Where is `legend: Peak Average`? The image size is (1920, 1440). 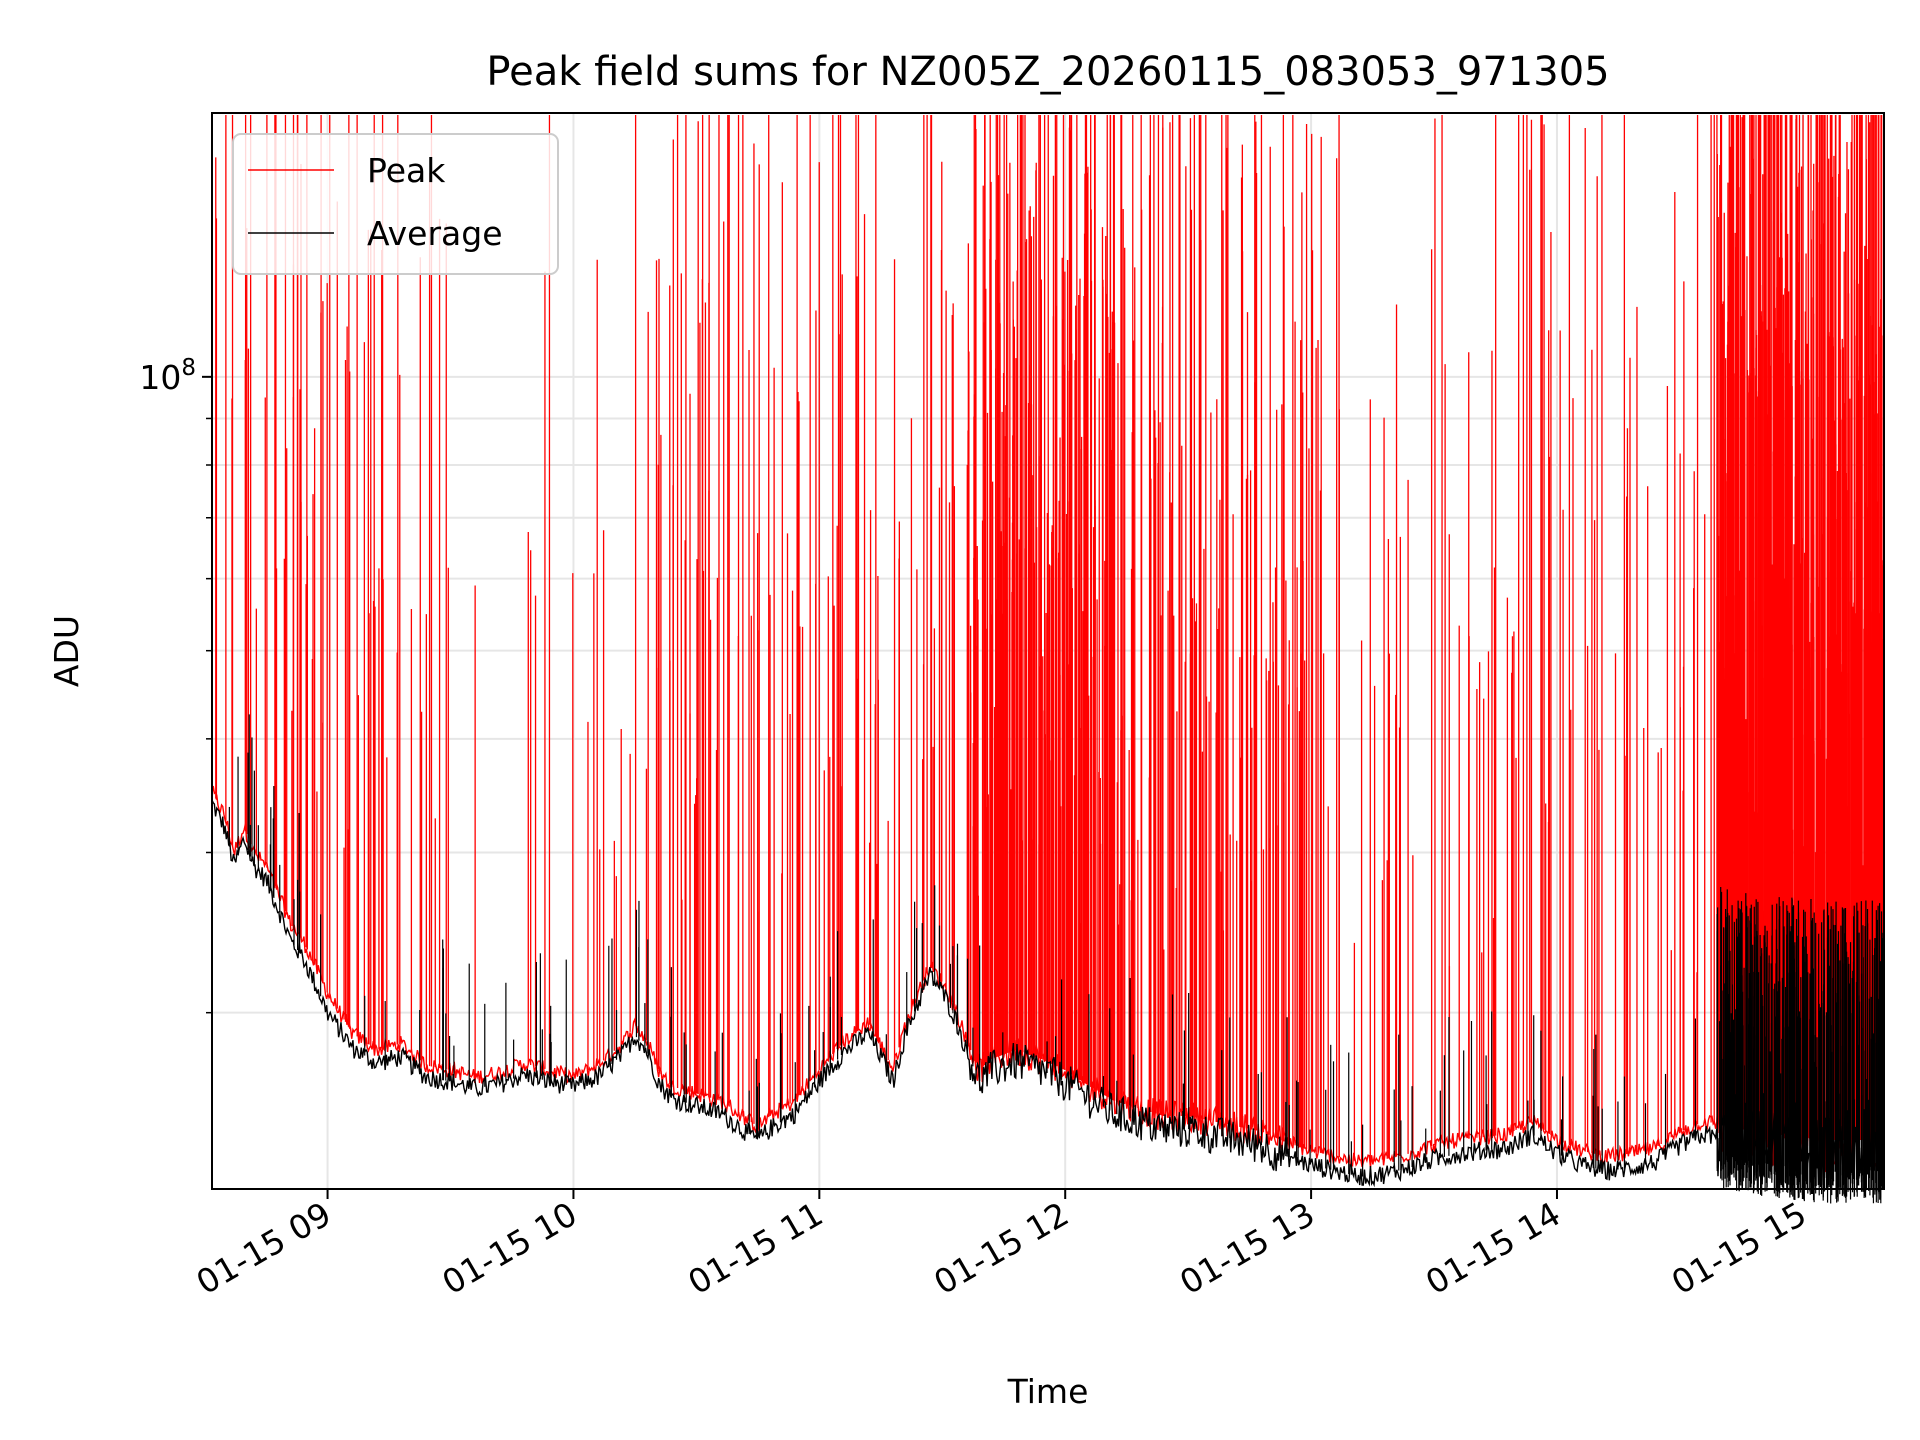 legend: Peak Average is located at coordinates (395, 204).